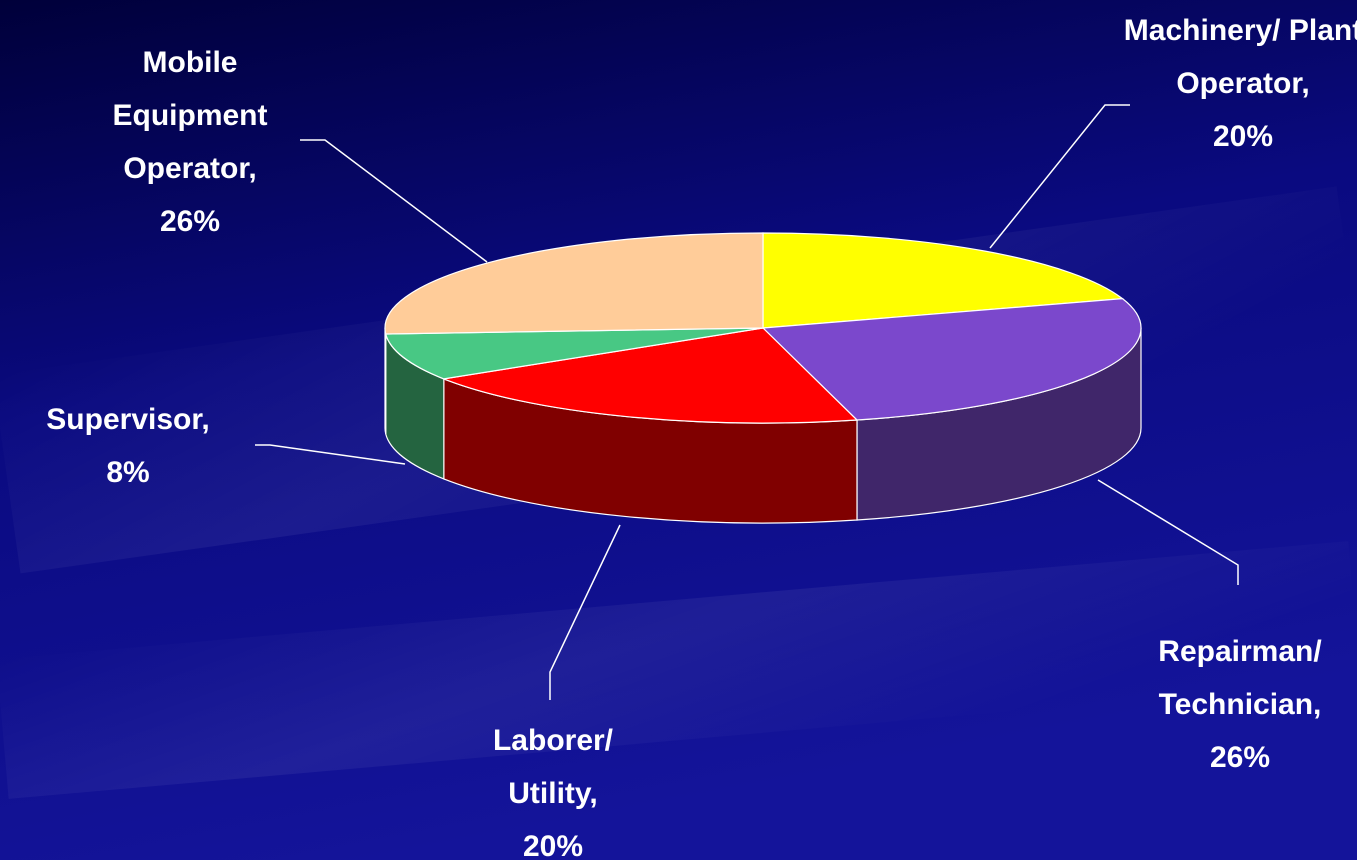  I want to click on data-label: Supervisor, 8%, so click(128, 446).